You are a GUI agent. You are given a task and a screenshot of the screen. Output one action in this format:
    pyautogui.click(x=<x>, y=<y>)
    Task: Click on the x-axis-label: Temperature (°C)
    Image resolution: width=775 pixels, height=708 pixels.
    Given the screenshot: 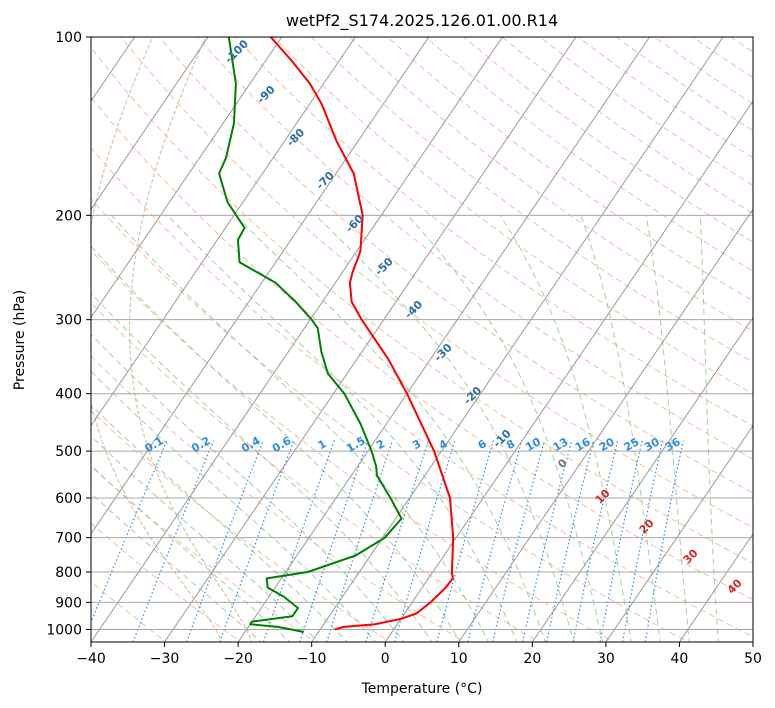 What is the action you would take?
    pyautogui.click(x=422, y=689)
    